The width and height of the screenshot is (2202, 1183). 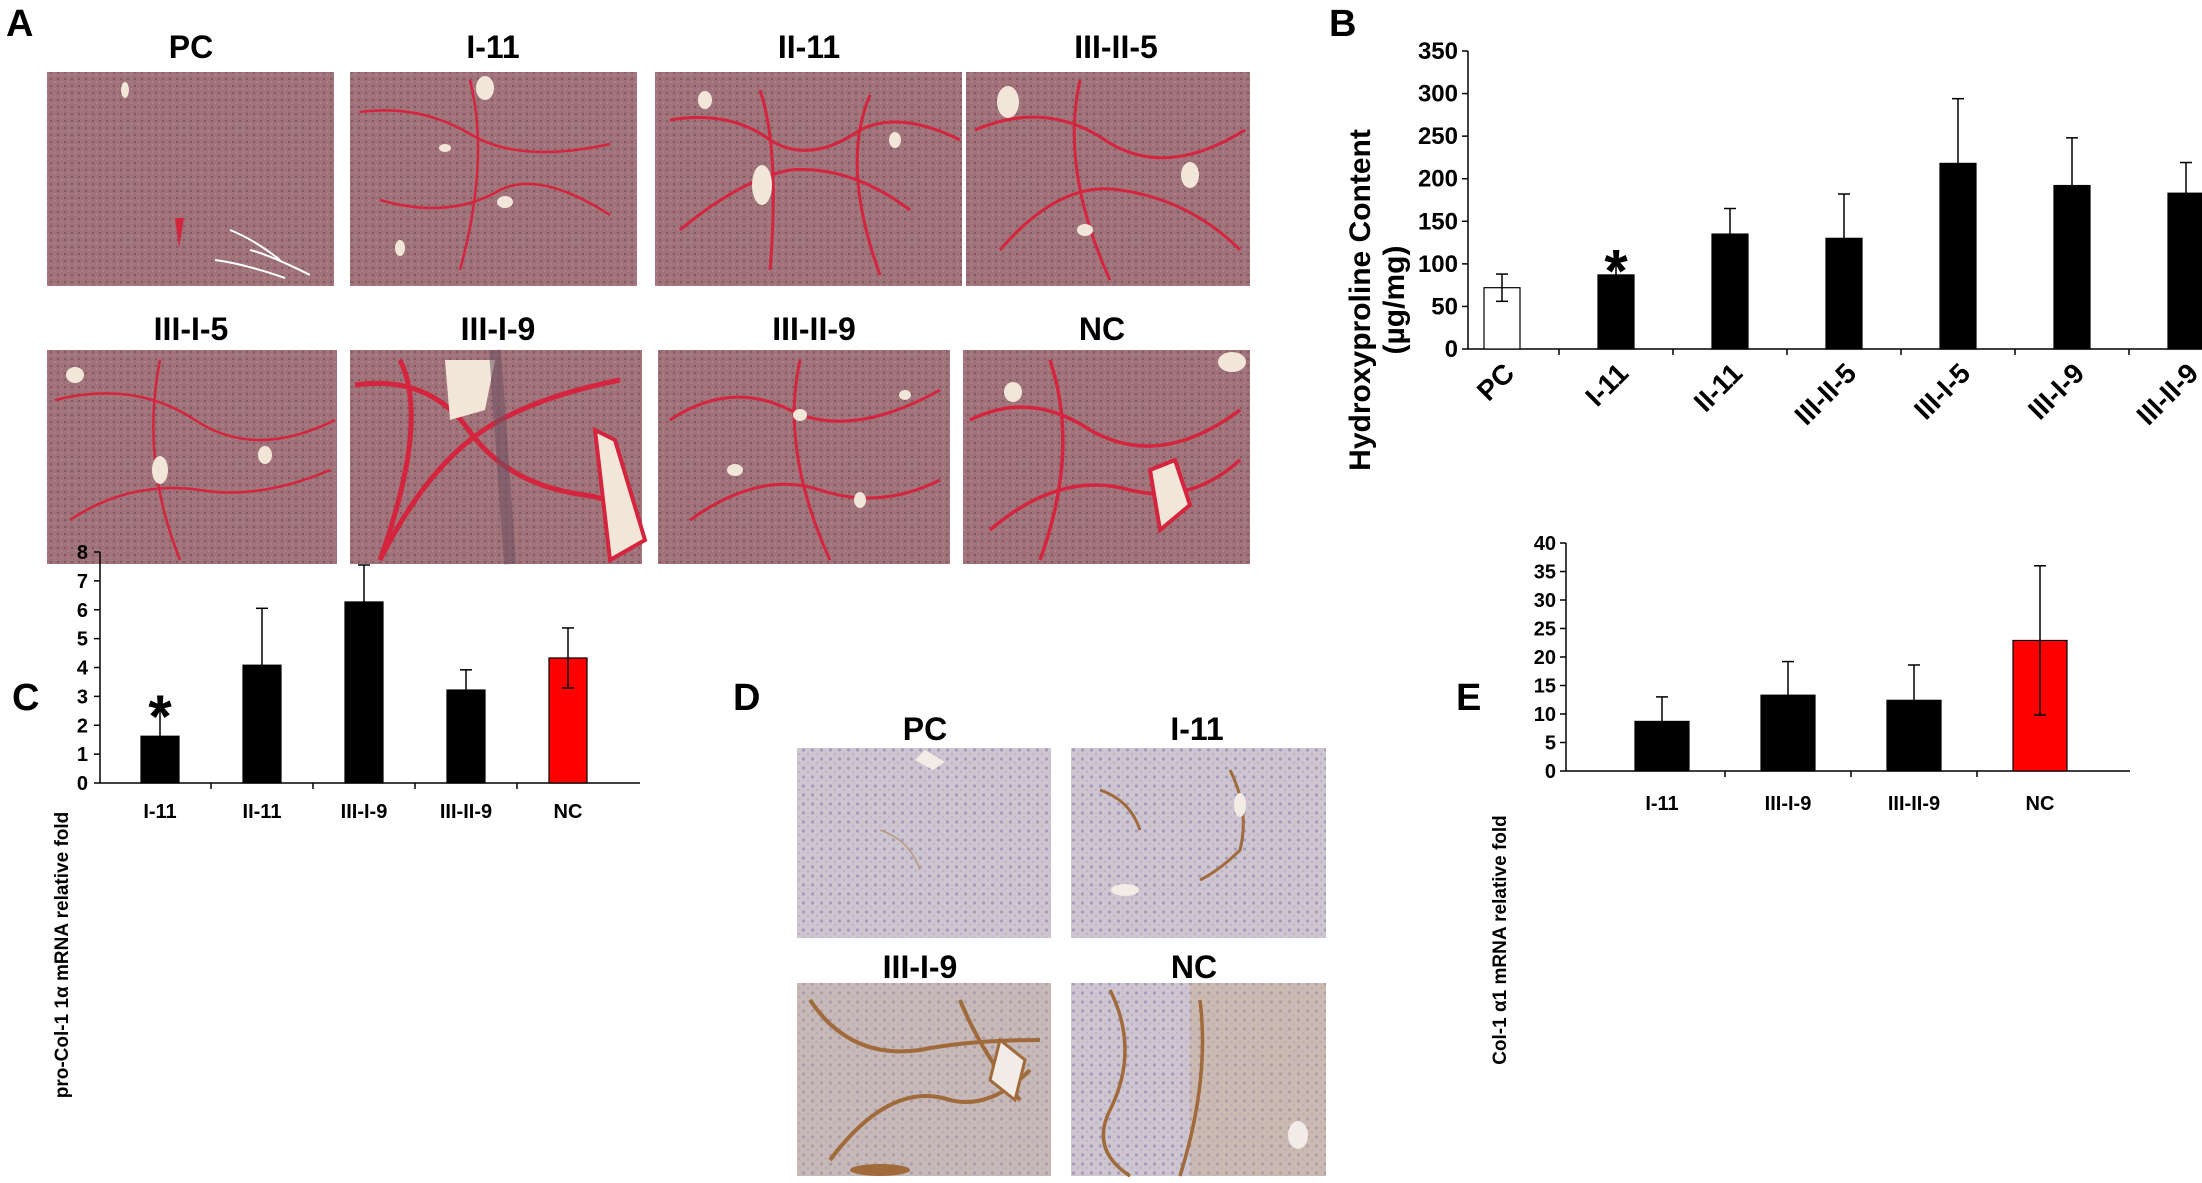 What do you see at coordinates (1451, 349) in the screenshot?
I see `chart-b-ytick-label: 0` at bounding box center [1451, 349].